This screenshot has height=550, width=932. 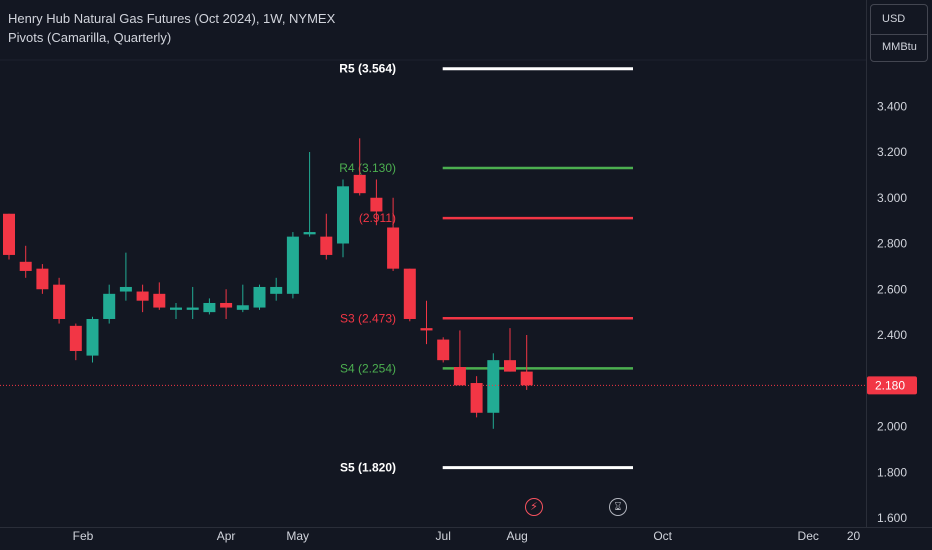 I want to click on current-price-label: 2.180, so click(x=890, y=385).